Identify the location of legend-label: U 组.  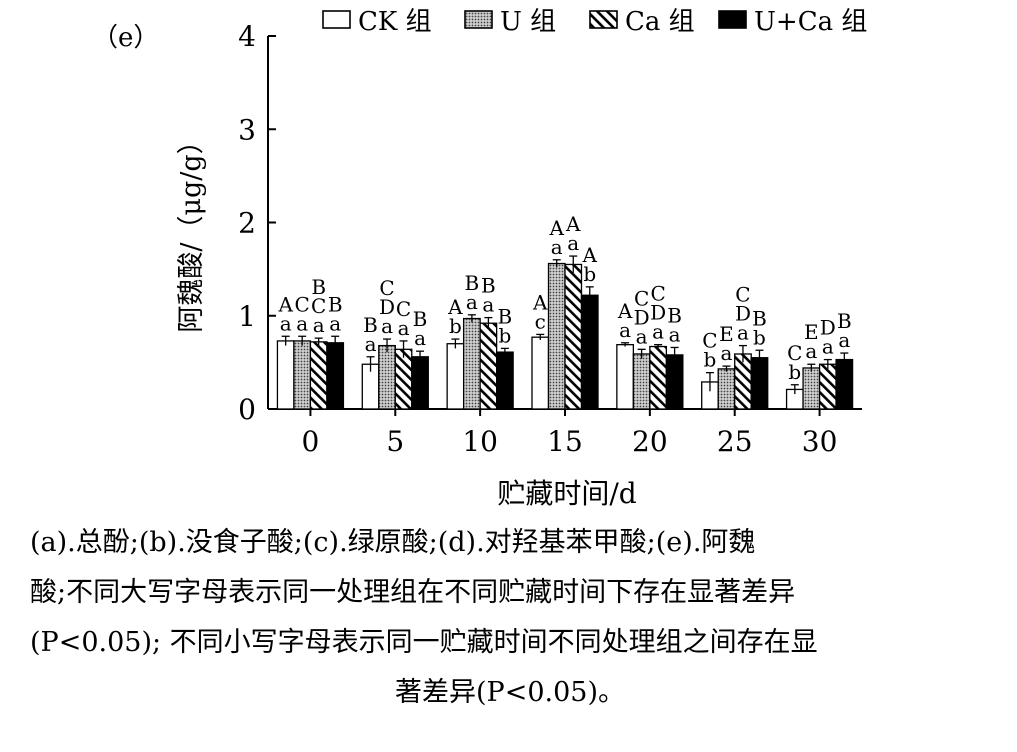
(528, 22).